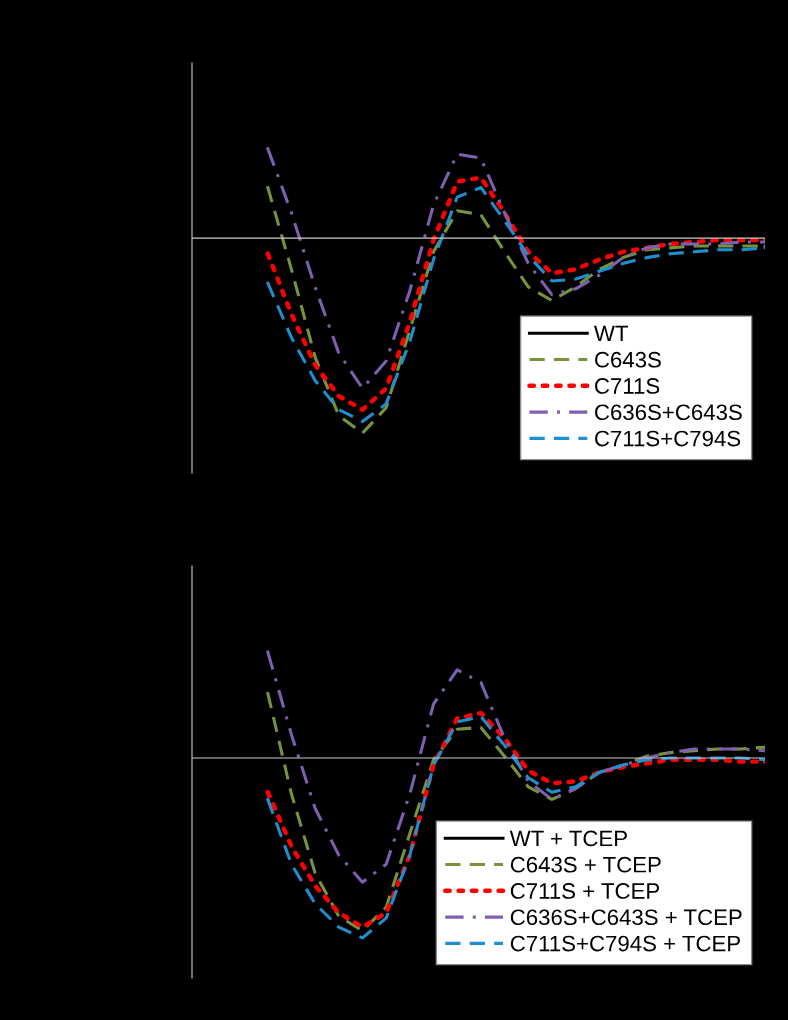 This screenshot has height=1020, width=788. What do you see at coordinates (627, 386) in the screenshot?
I see `legend-label: C711S` at bounding box center [627, 386].